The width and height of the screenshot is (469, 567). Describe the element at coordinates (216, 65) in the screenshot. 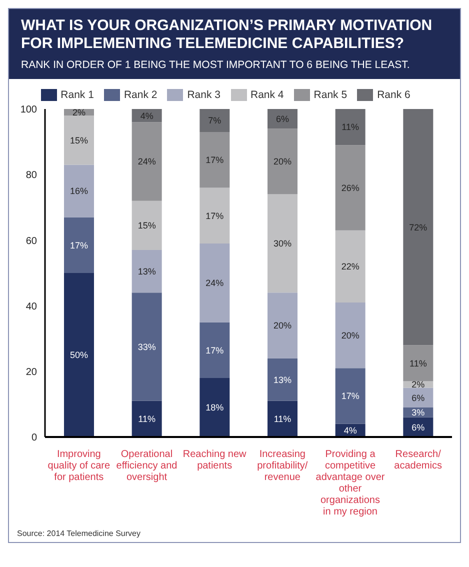

I see `chart-subtitle: RANK IN ORDER OF 1 BEING THE MOST IMPORTANT TO 6 BEING THE LEAST.` at that location.